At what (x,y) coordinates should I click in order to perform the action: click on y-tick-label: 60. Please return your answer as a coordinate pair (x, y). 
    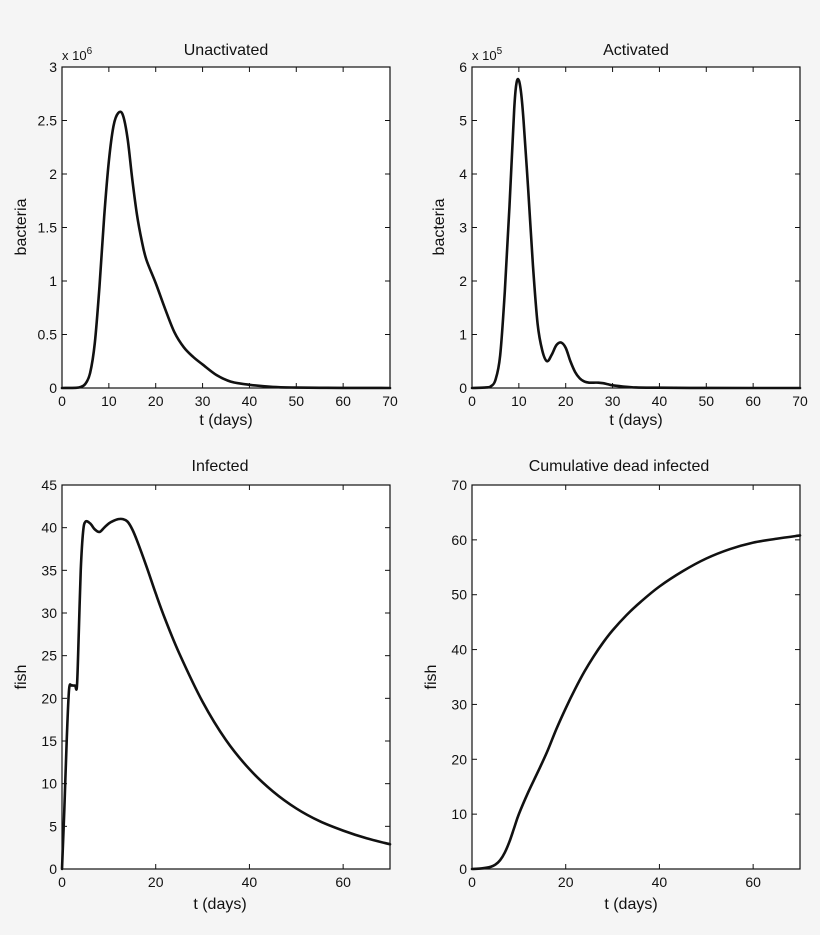
    Looking at the image, I should click on (459, 540).